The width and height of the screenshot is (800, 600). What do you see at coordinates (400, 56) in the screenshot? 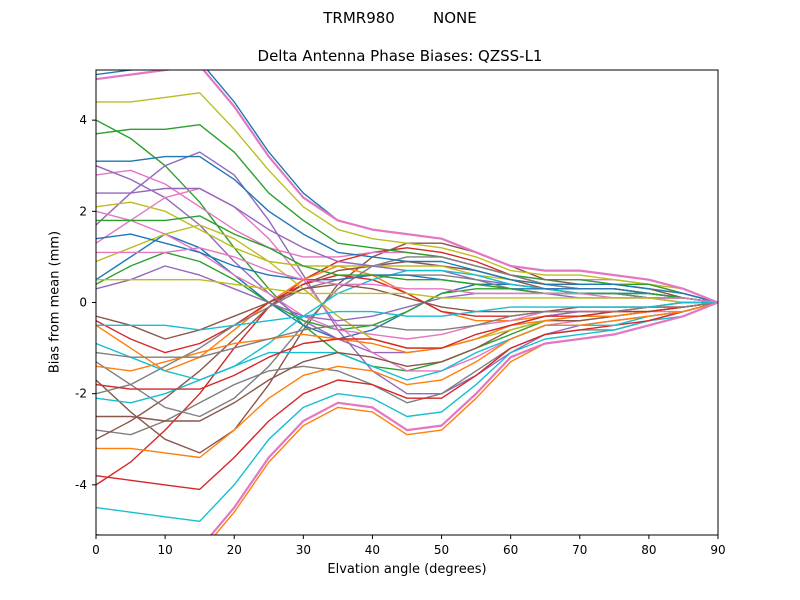
I see `chart-title: Delta Antenna Phase Biases: QZSS-L1` at bounding box center [400, 56].